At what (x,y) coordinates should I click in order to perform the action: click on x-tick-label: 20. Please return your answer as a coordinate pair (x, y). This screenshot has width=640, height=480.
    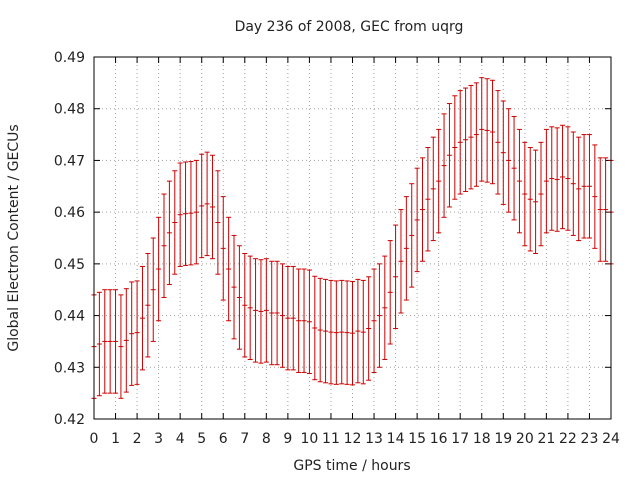
    Looking at the image, I should click on (525, 439).